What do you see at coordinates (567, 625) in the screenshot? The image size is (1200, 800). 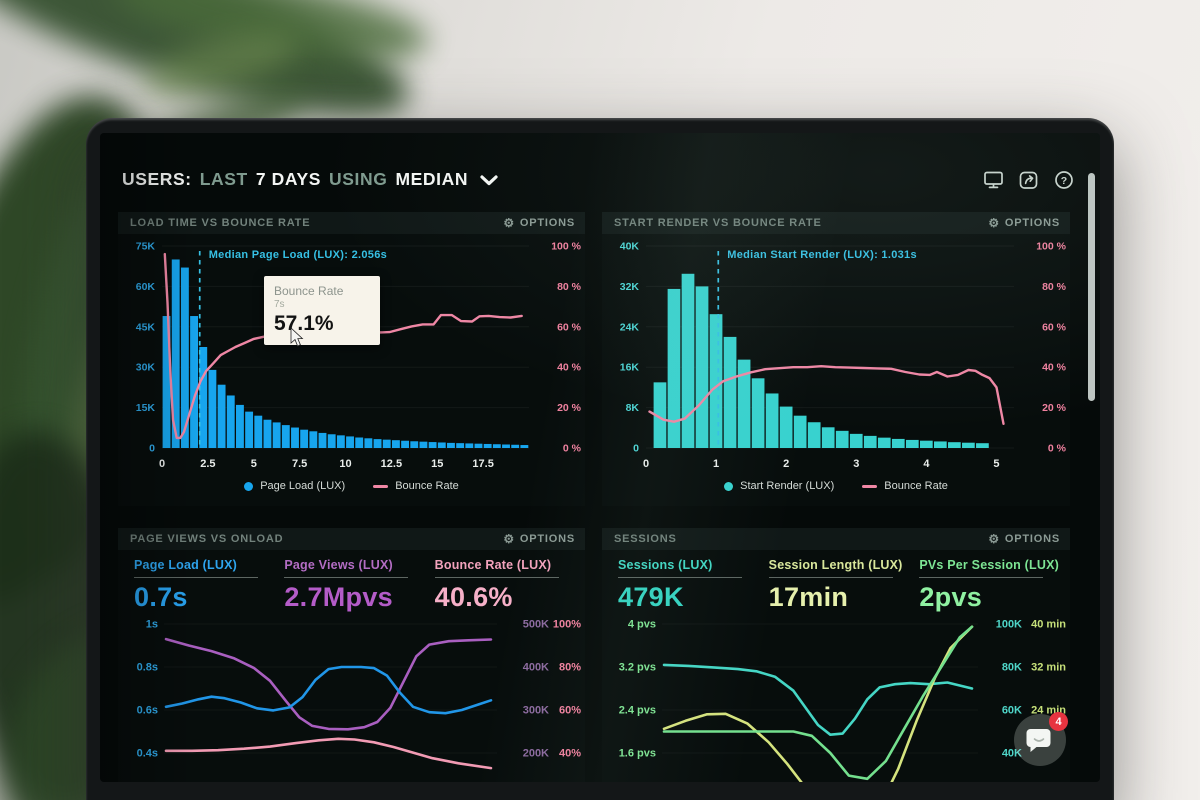 I see `svg-text: 100%` at bounding box center [567, 625].